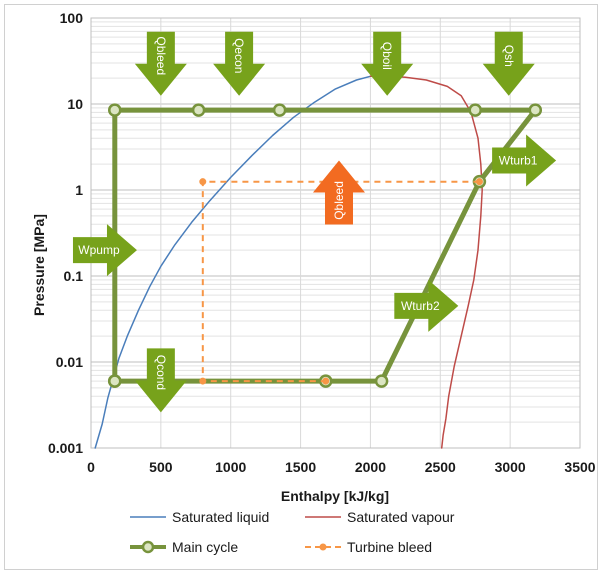 Image resolution: width=603 pixels, height=575 pixels. What do you see at coordinates (205, 547) in the screenshot?
I see `legend-label: Main cycle` at bounding box center [205, 547].